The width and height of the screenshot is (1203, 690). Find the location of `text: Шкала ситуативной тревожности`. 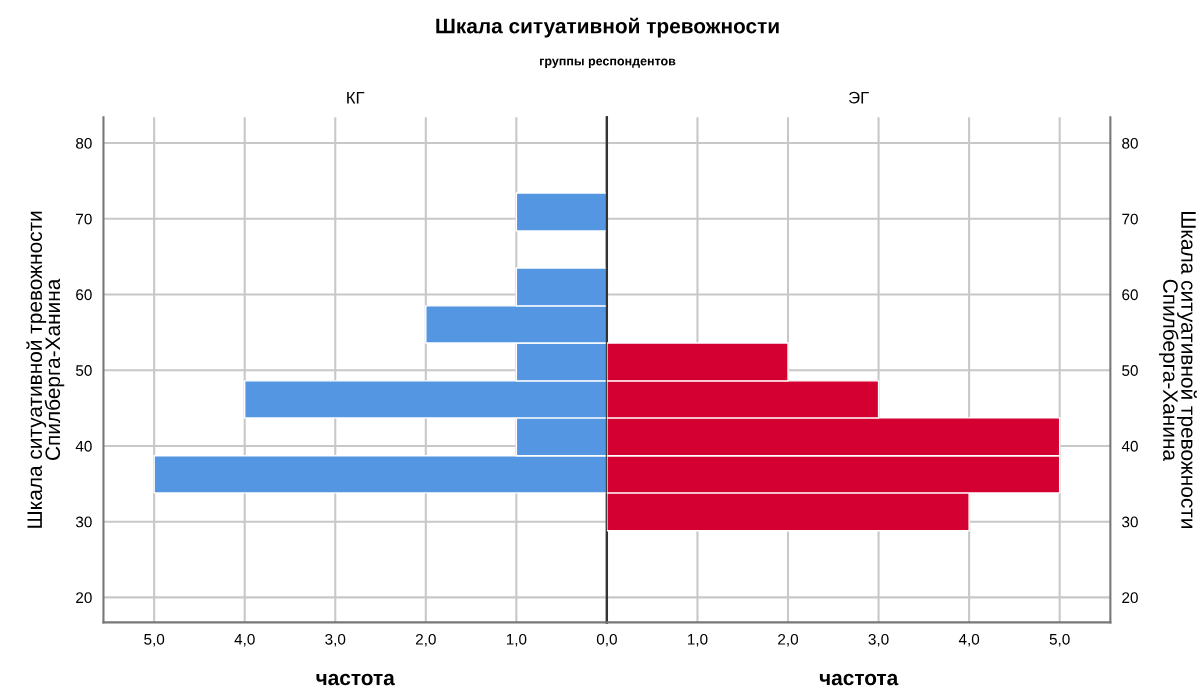

text: Шкала ситуативной тревожности is located at coordinates (607, 27).